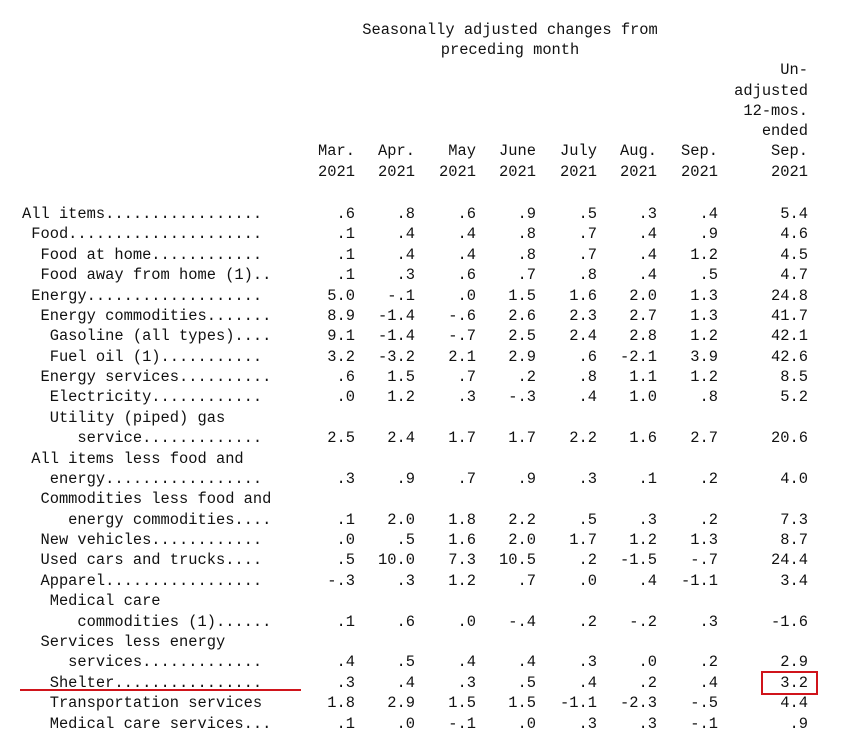 The width and height of the screenshot is (849, 747). Describe the element at coordinates (142, 703) in the screenshot. I see `row-label: Transportation services` at that location.